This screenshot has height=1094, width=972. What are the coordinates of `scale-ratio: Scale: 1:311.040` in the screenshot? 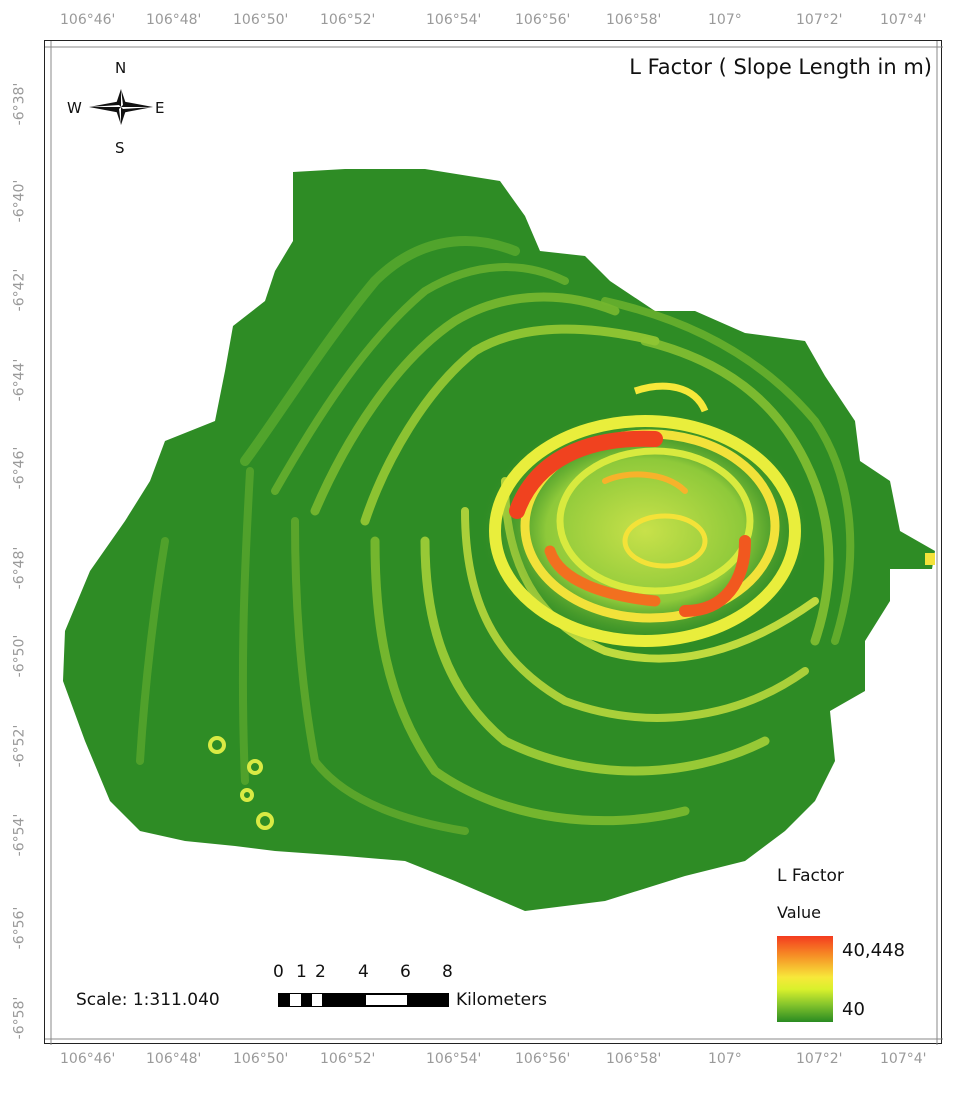 It's located at (148, 1000).